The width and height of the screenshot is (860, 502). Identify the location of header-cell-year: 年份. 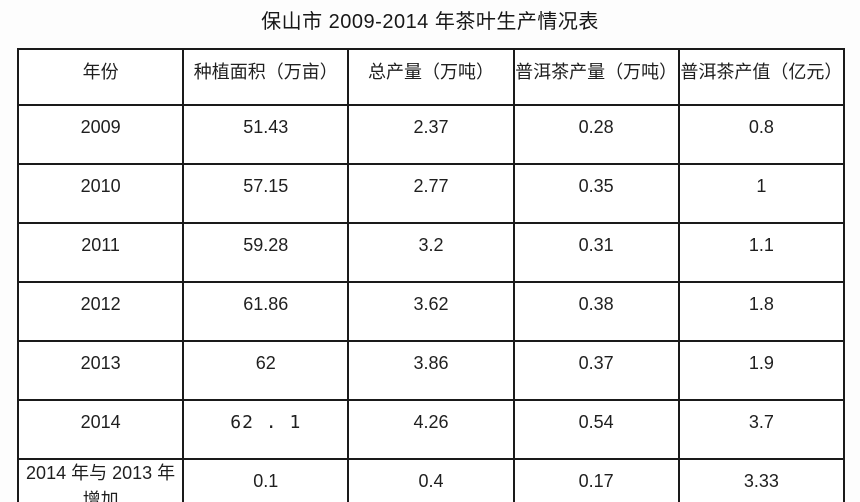
(100, 77).